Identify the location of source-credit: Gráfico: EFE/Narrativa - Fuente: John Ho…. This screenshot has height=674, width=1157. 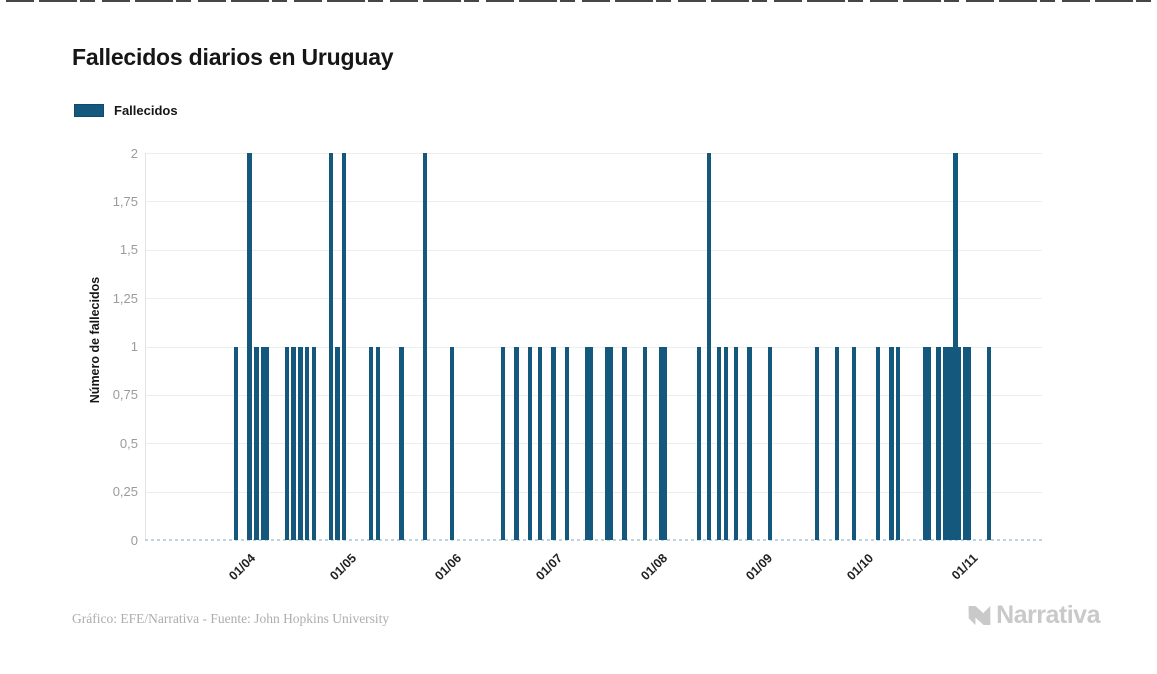
(231, 618).